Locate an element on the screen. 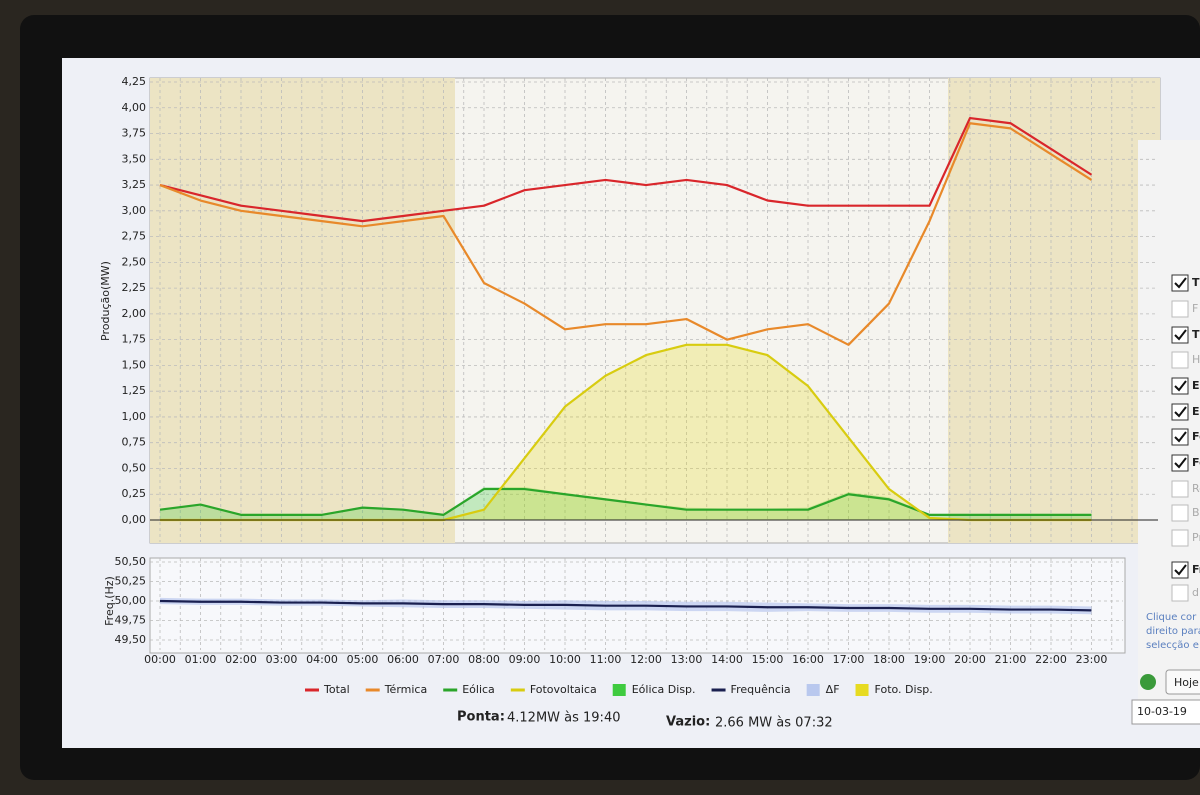 This screenshot has height=795, width=1200. option-label: dF/dt is located at coordinates (1196, 592).